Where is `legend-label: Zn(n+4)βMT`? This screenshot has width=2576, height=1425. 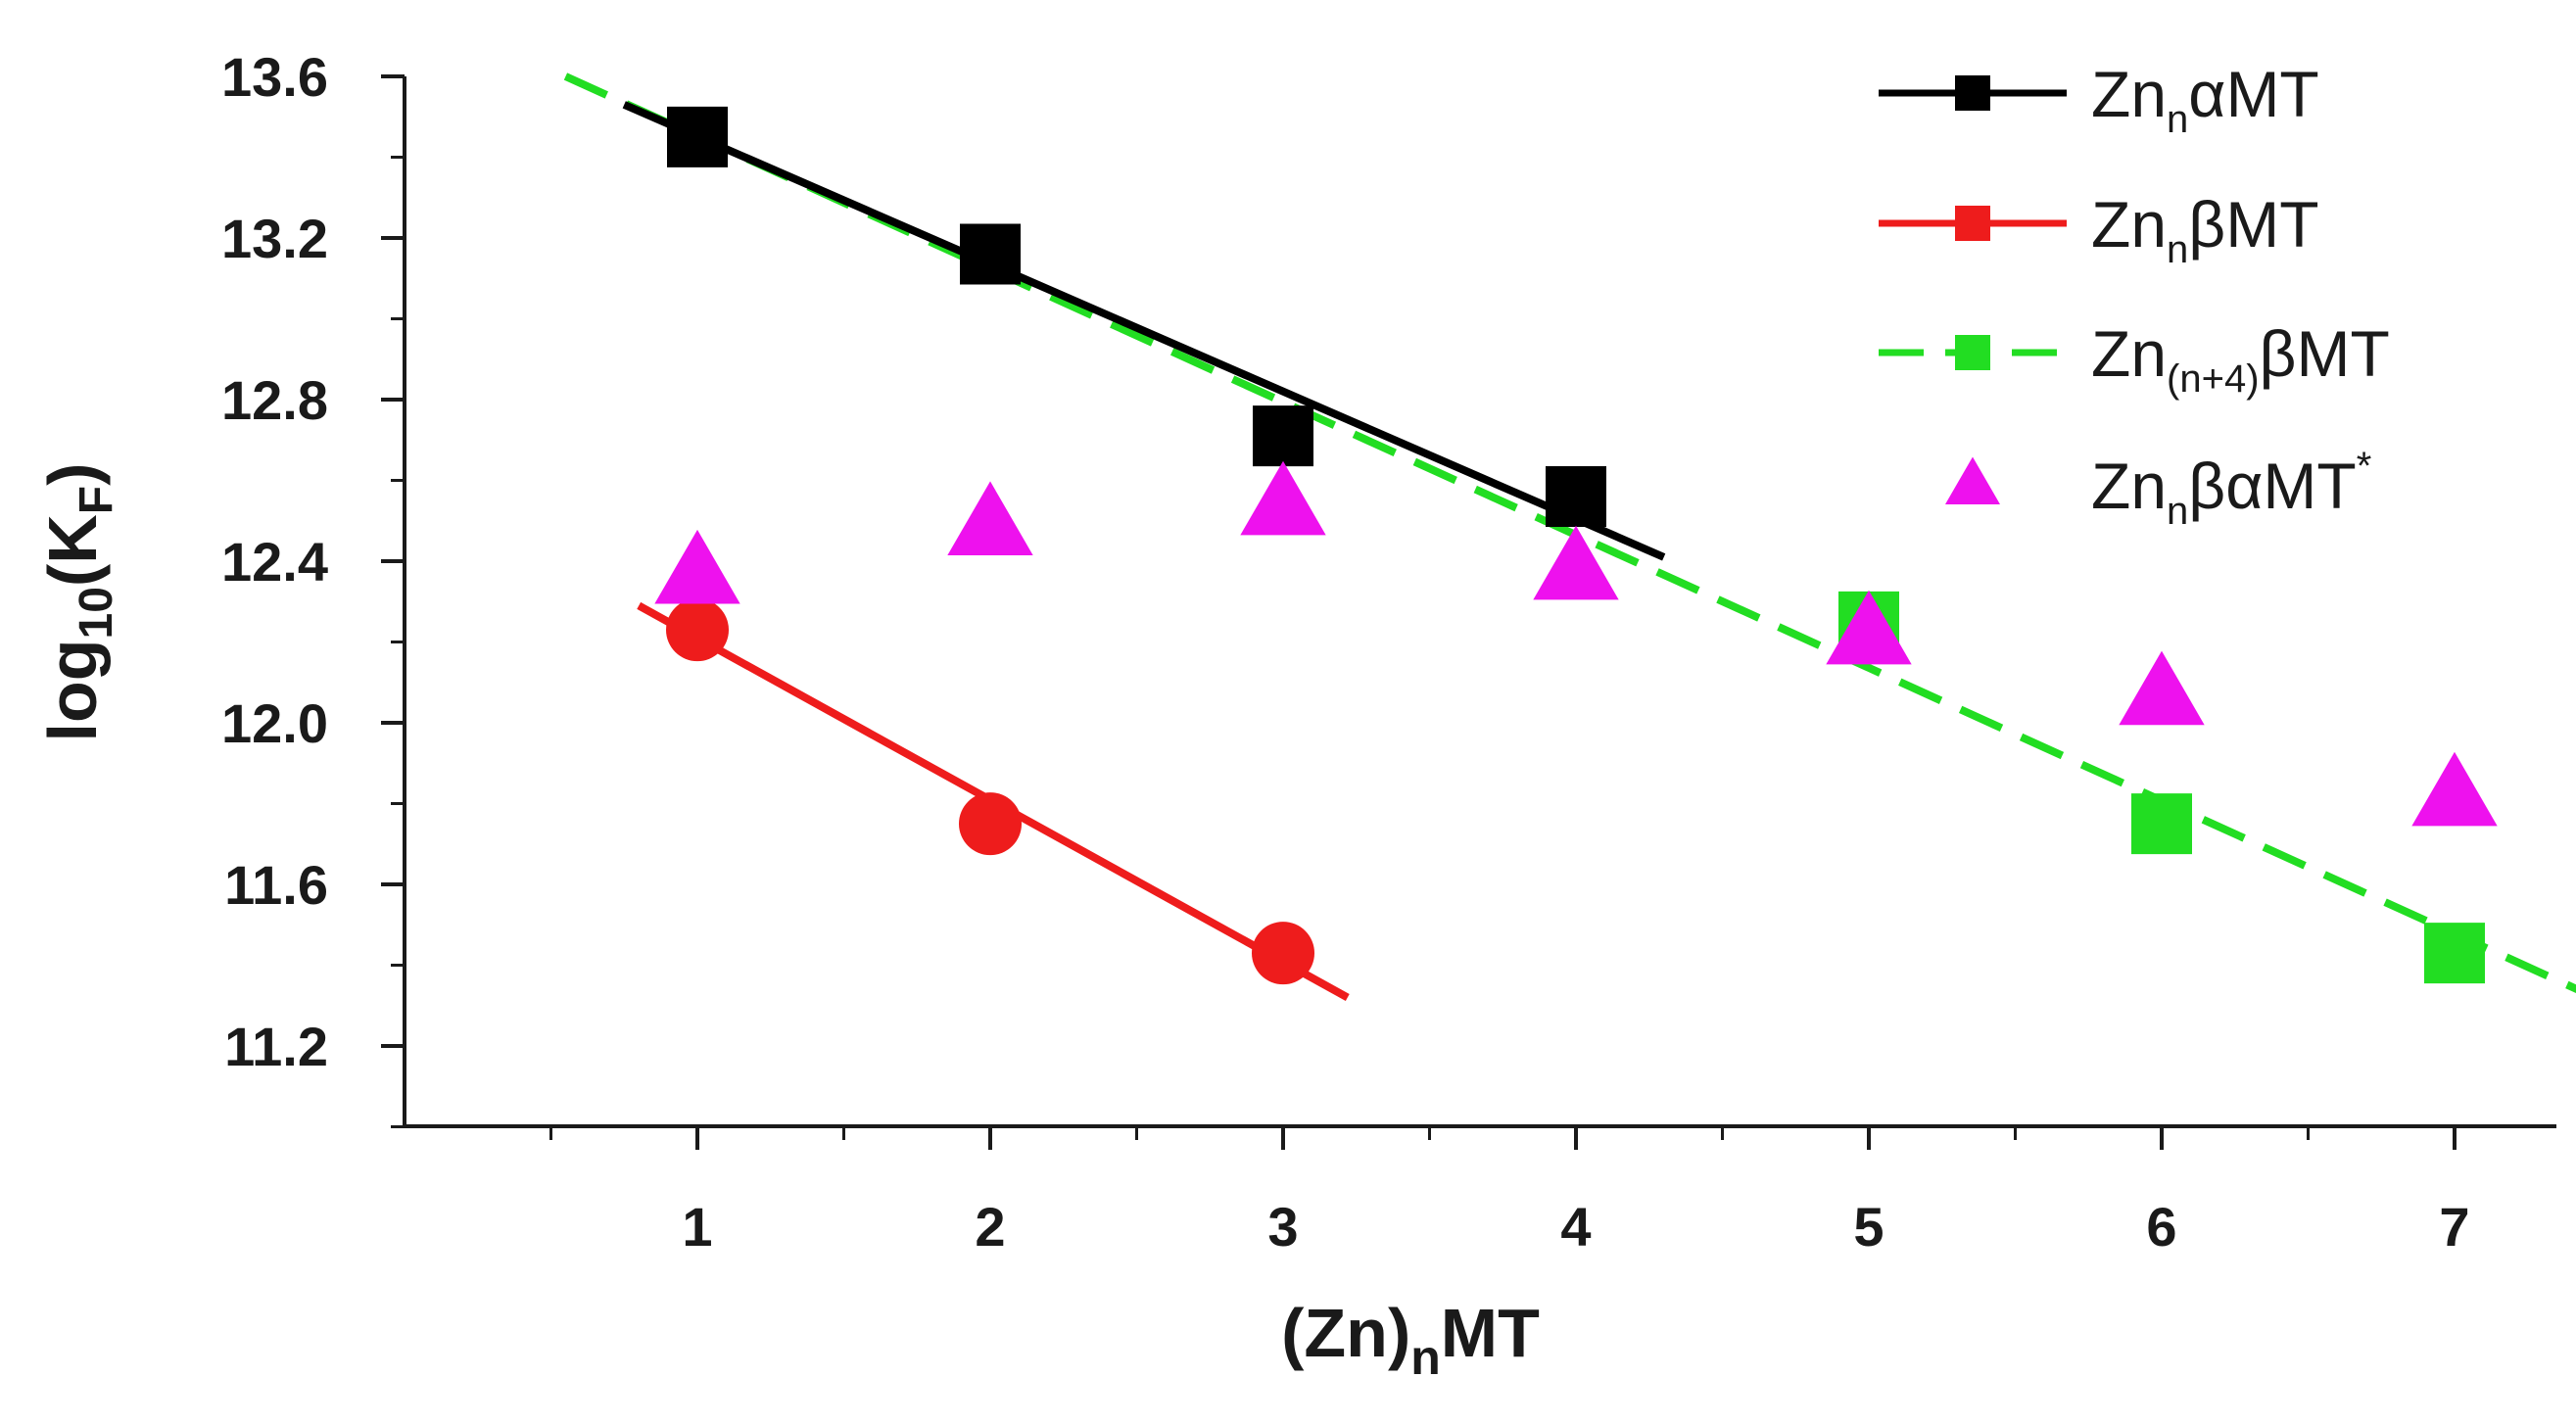 legend-label: Zn(n+4)βMT is located at coordinates (2240, 359).